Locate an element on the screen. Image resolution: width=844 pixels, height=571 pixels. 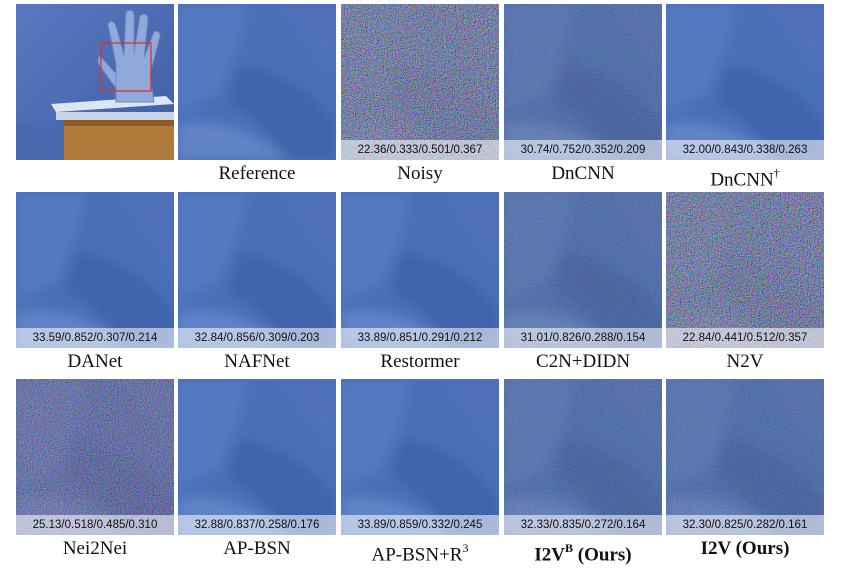
method-caption: N2V is located at coordinates (745, 362).